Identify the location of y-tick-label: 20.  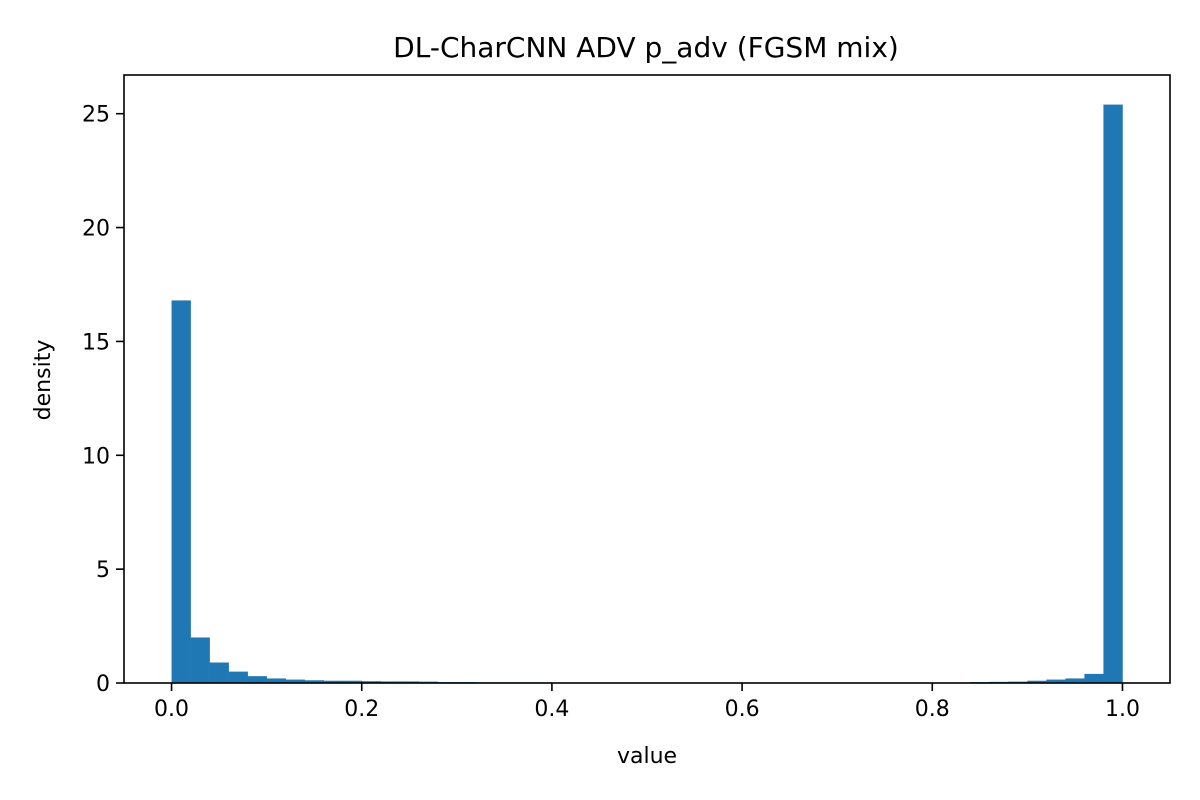
(96, 229).